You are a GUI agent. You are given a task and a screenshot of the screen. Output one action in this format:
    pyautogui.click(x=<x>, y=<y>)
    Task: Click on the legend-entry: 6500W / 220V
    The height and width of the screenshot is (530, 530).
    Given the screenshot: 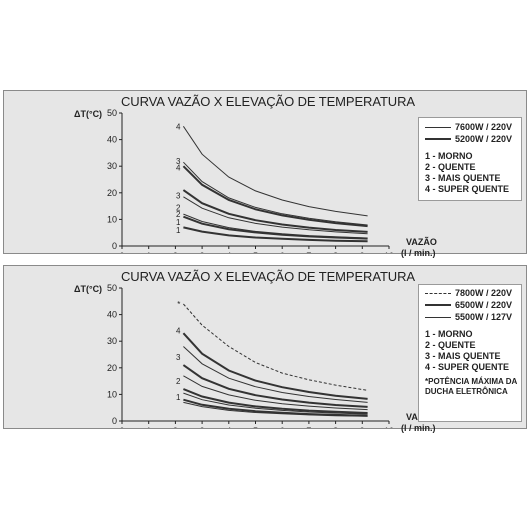 What is the action you would take?
    pyautogui.click(x=470, y=305)
    